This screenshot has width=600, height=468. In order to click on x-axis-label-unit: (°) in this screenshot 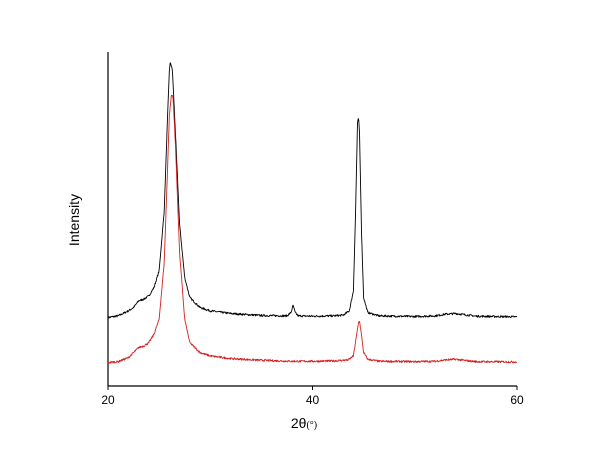, I will do `click(311, 425)`.